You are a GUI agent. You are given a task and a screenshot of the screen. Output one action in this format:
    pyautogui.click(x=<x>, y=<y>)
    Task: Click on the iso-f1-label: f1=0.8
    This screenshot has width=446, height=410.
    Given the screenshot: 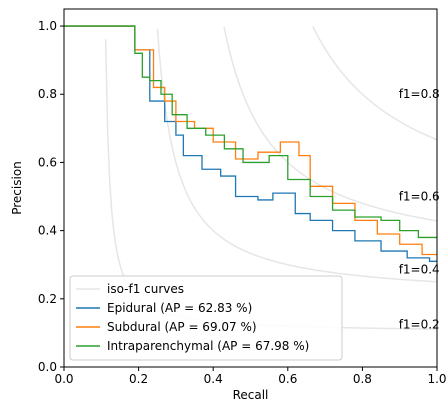 What is the action you would take?
    pyautogui.click(x=419, y=94)
    